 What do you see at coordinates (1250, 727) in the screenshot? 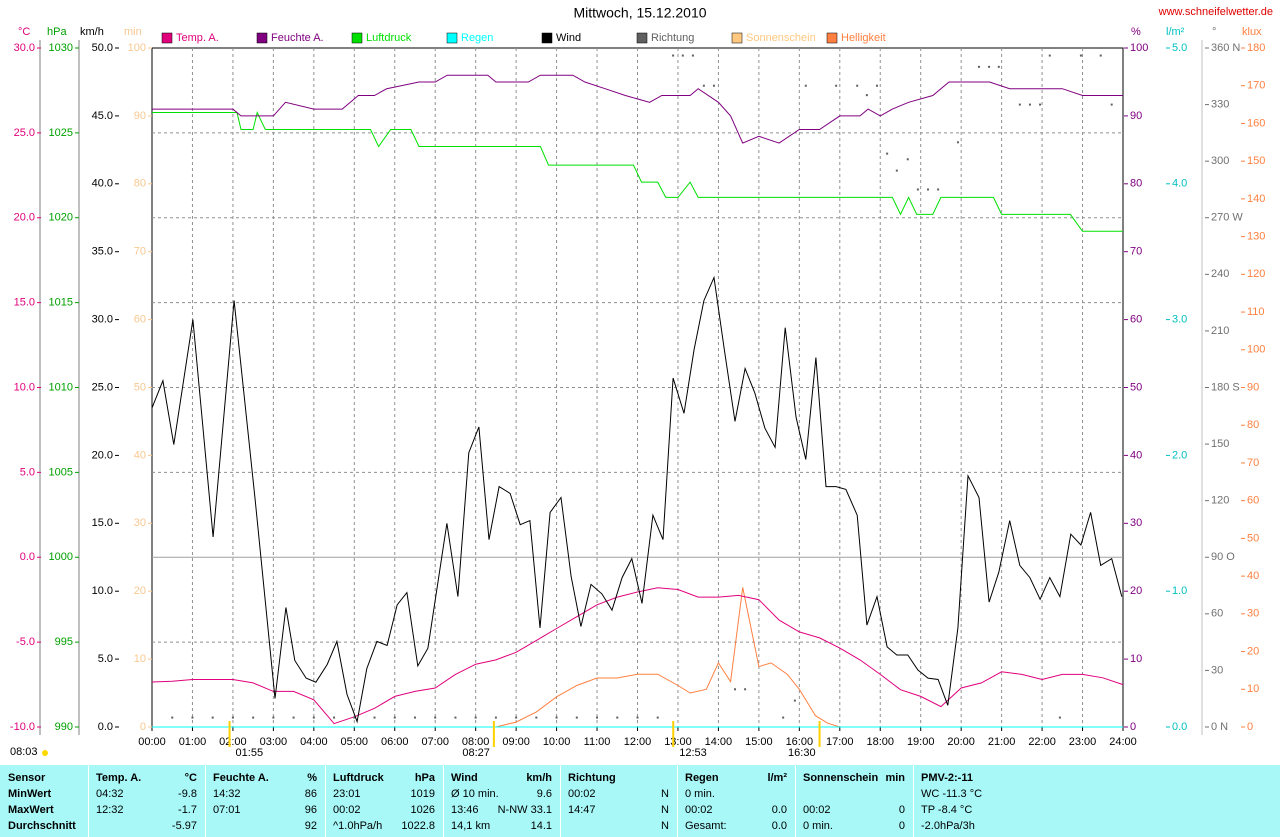
I see `y-tick-label: 0` at bounding box center [1250, 727].